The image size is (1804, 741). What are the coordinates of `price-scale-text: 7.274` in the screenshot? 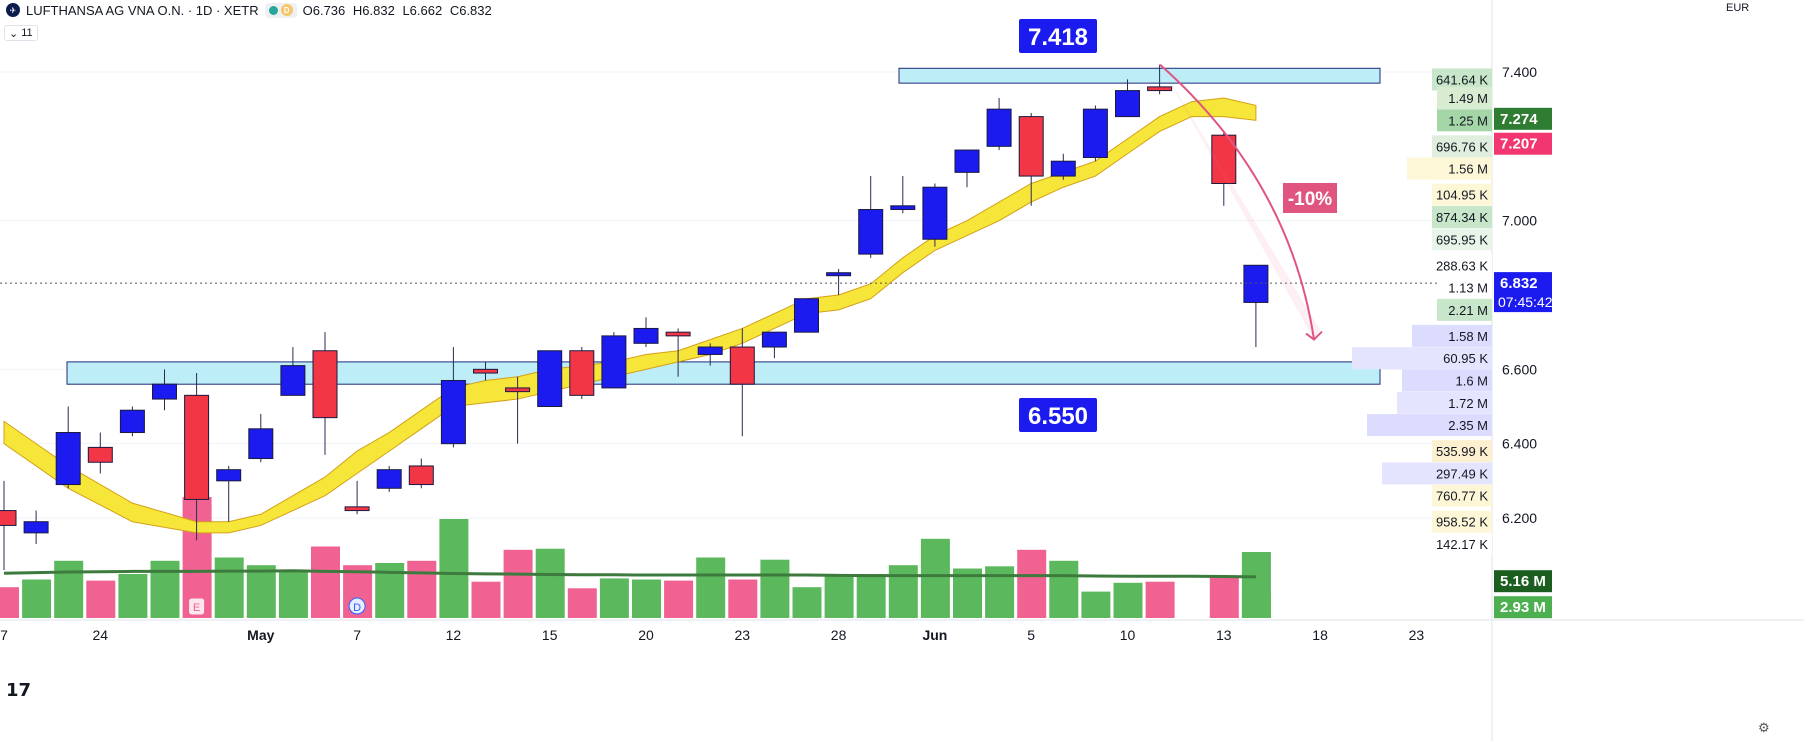 It's located at (1519, 119).